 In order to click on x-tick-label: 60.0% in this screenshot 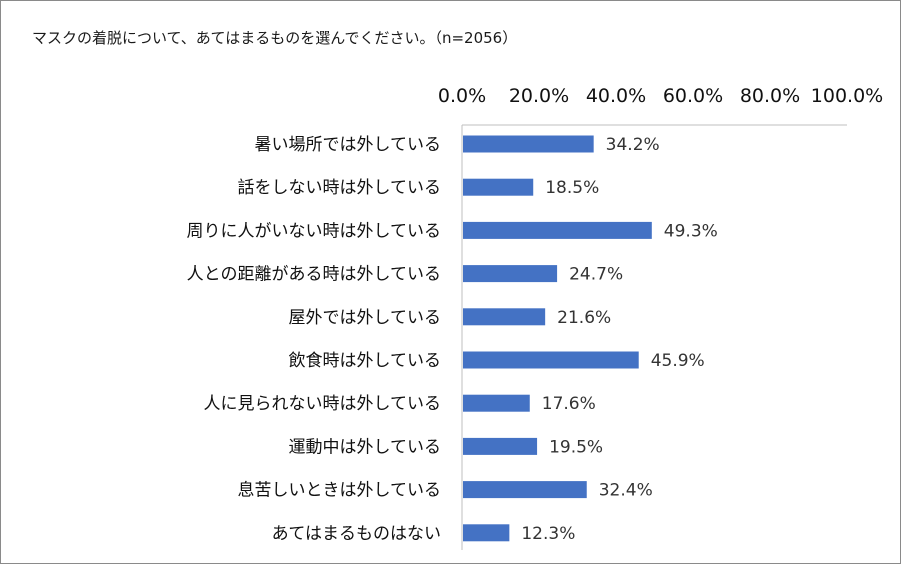, I will do `click(693, 96)`.